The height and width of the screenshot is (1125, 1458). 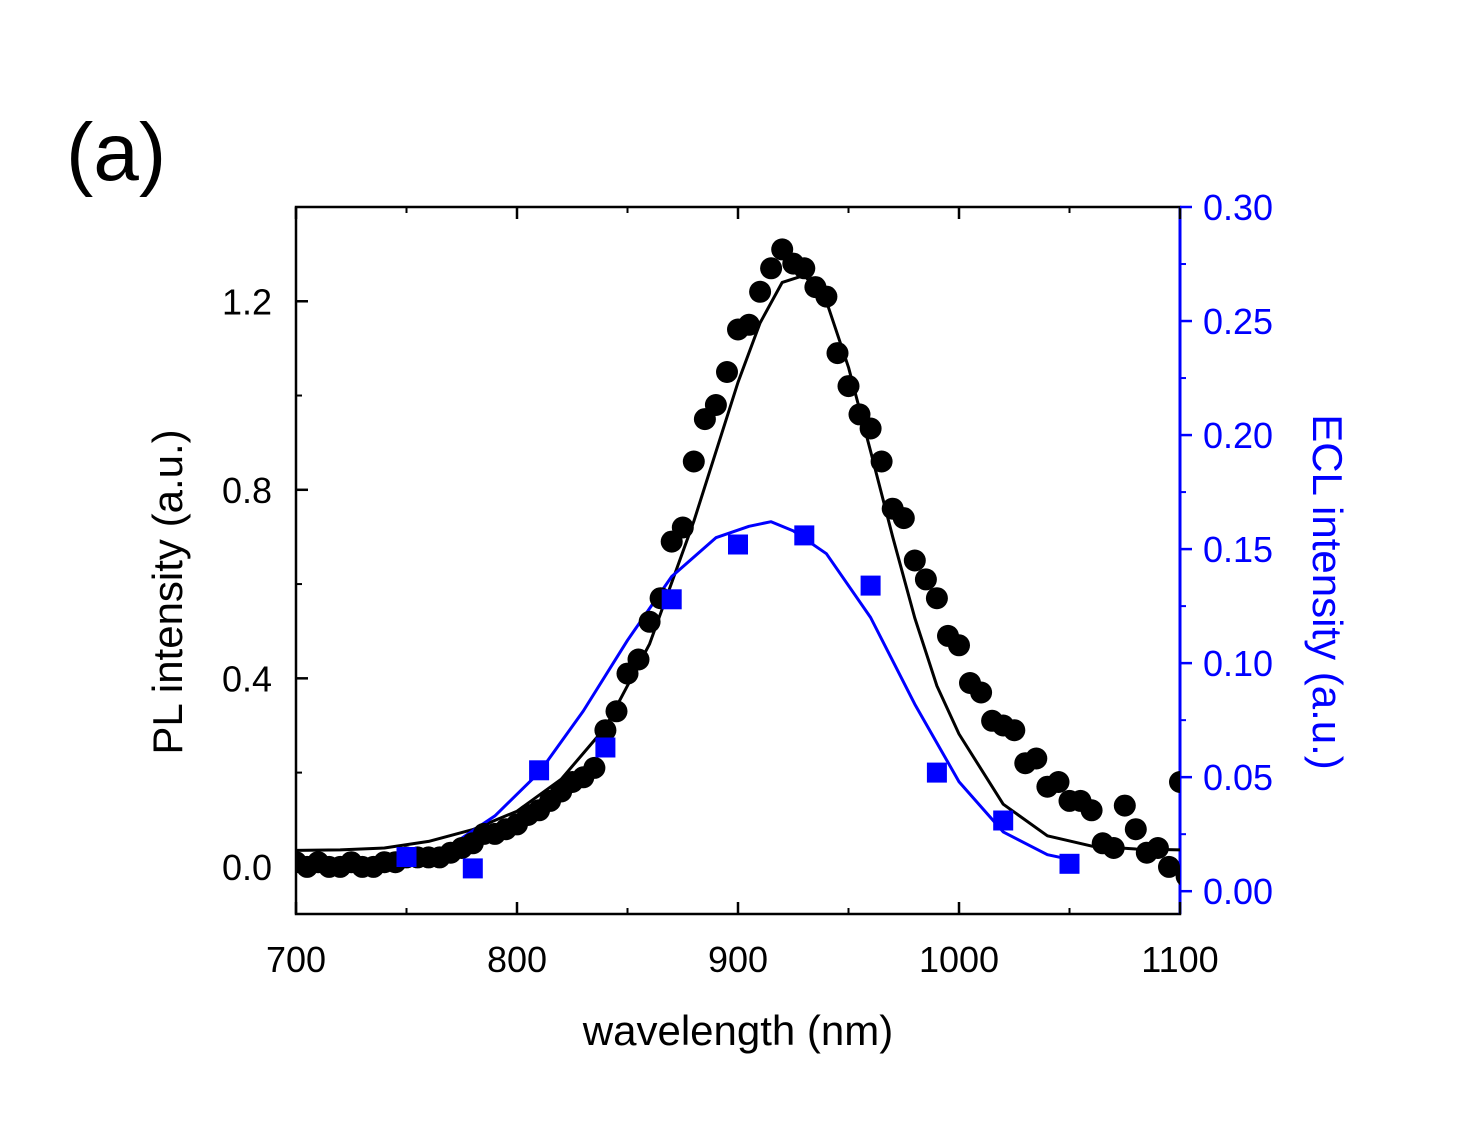 What do you see at coordinates (1238, 549) in the screenshot?
I see `right-tick-label: 0.15` at bounding box center [1238, 549].